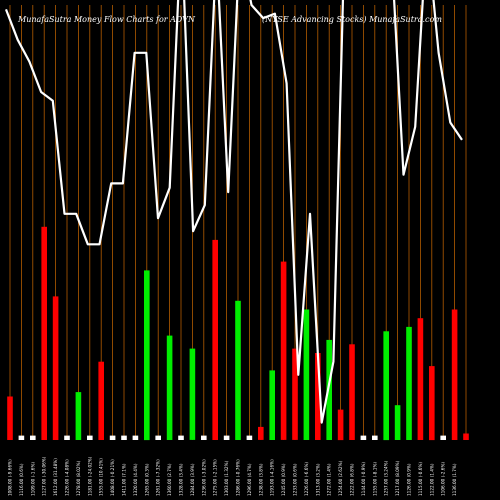  I want to click on x-tick-label: 1126.00 (0.9%), so click(409, 479).